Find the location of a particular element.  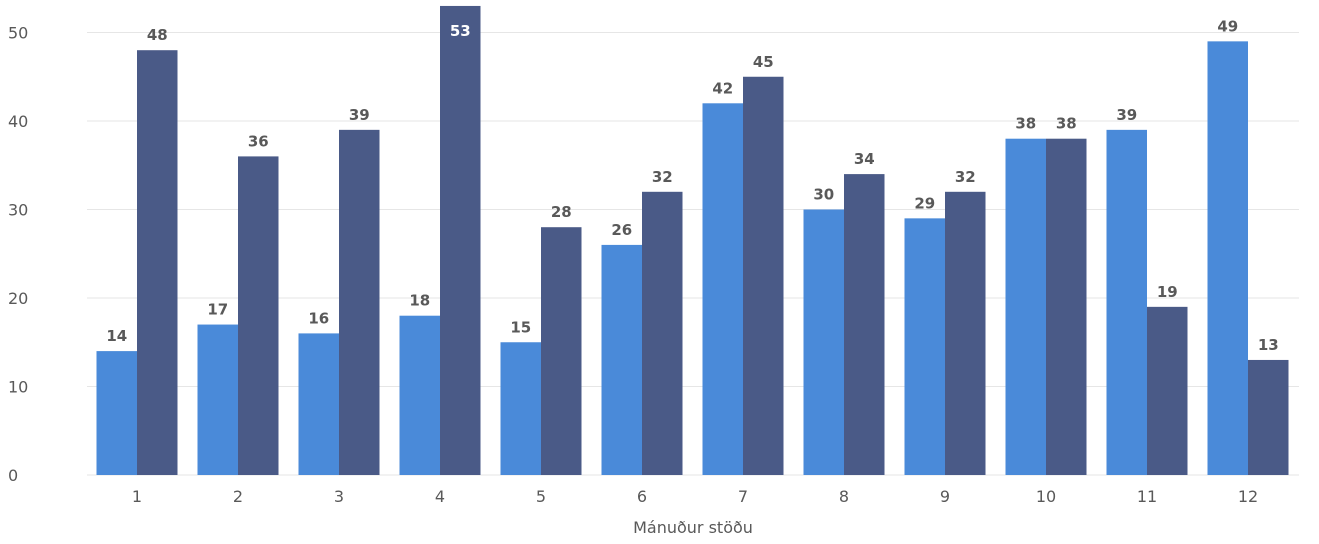

data-label: 29 is located at coordinates (924, 203).